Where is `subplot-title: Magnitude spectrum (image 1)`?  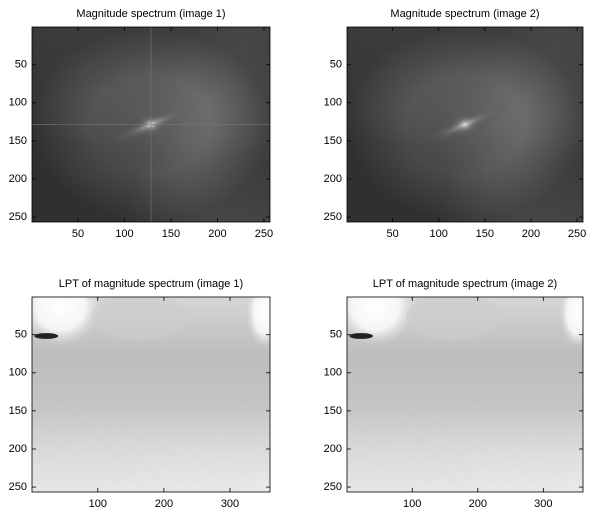
subplot-title: Magnitude spectrum (image 1) is located at coordinates (150, 14).